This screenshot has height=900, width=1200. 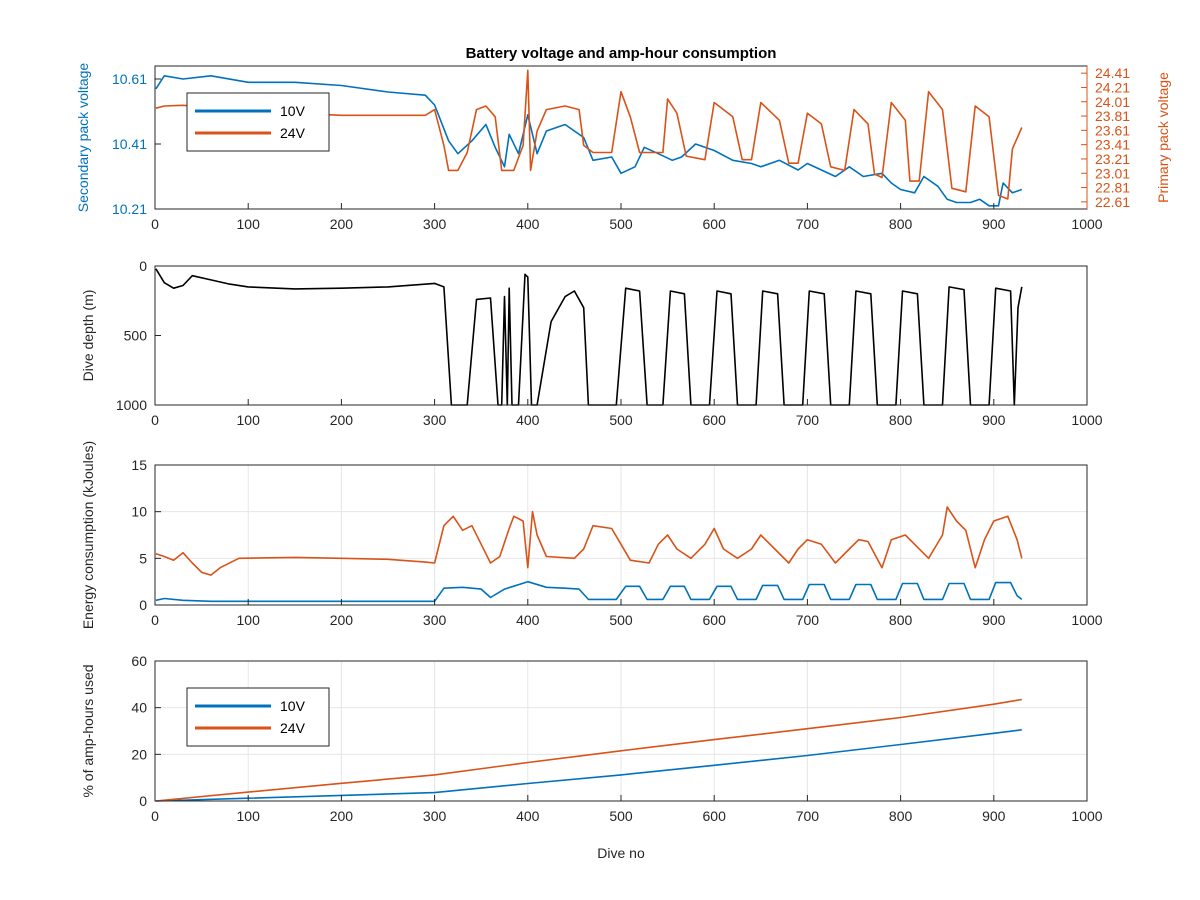 What do you see at coordinates (88, 535) in the screenshot?
I see `y-axis-label: Energy consumption (kJoules)` at bounding box center [88, 535].